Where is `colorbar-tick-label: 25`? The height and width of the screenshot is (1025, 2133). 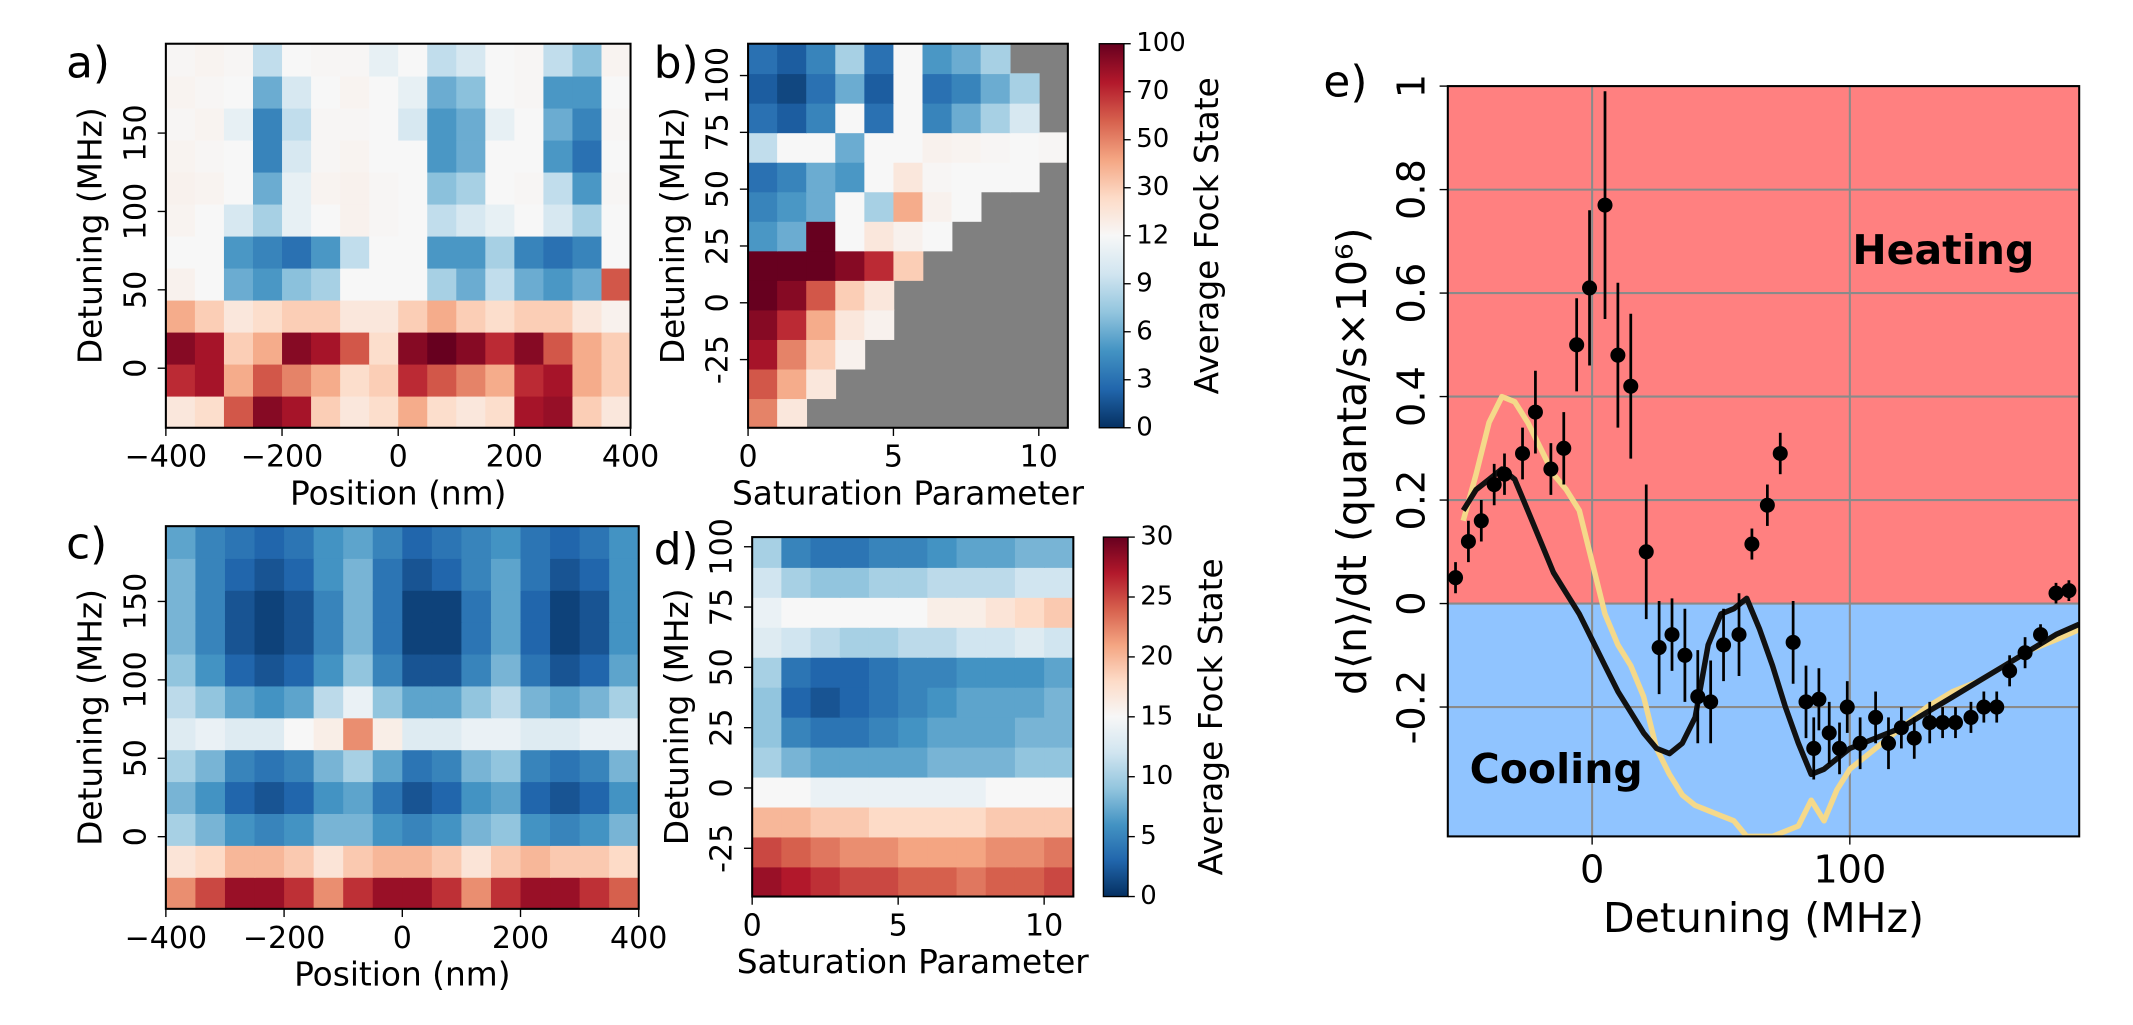 colorbar-tick-label: 25 is located at coordinates (1156, 597).